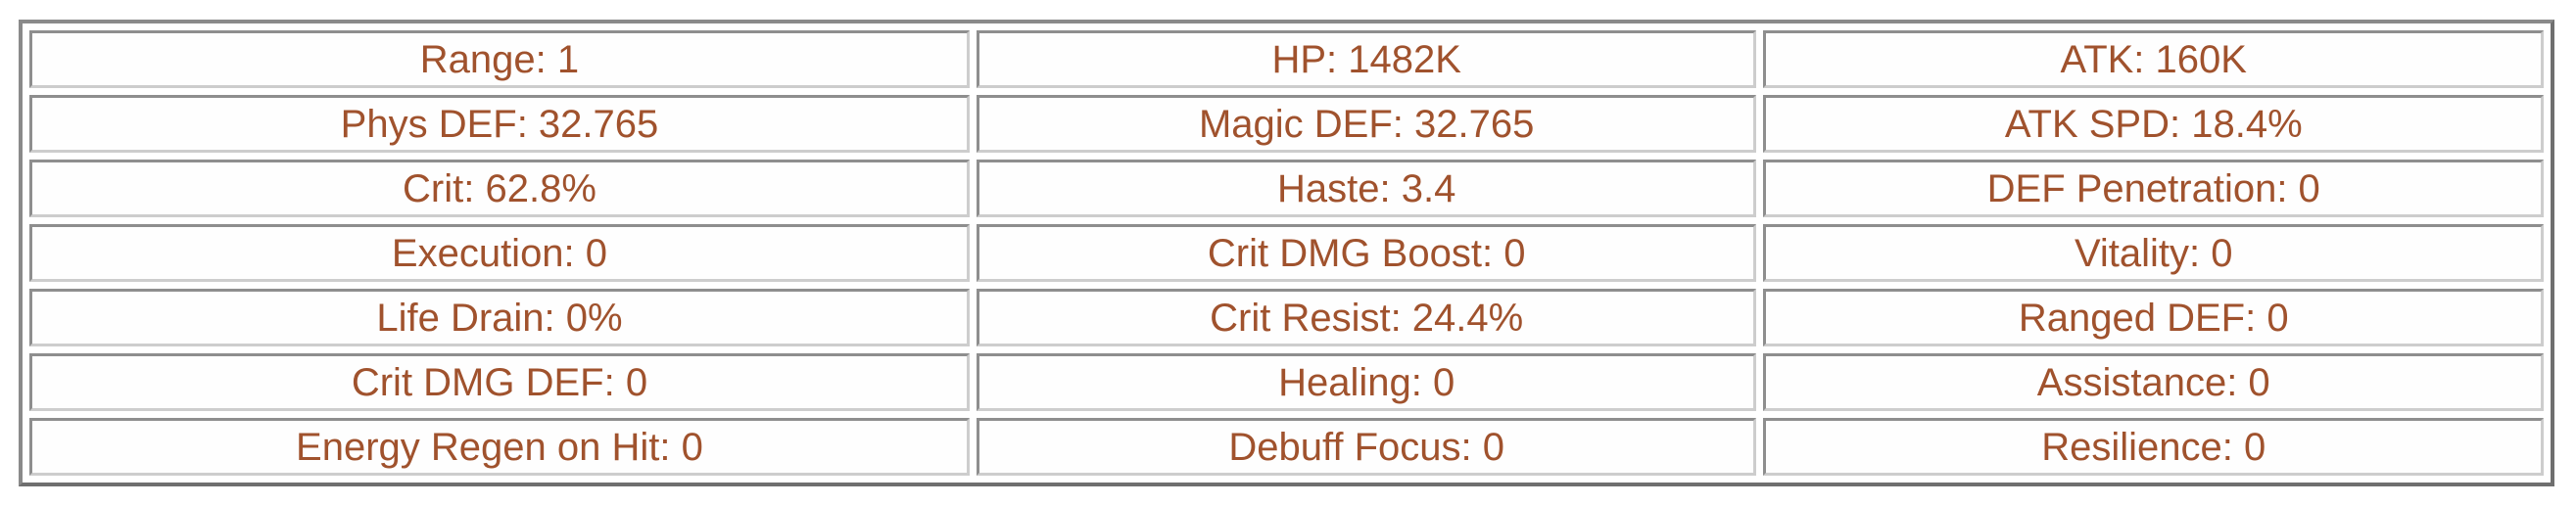  I want to click on stat-range: Range: 1, so click(499, 59).